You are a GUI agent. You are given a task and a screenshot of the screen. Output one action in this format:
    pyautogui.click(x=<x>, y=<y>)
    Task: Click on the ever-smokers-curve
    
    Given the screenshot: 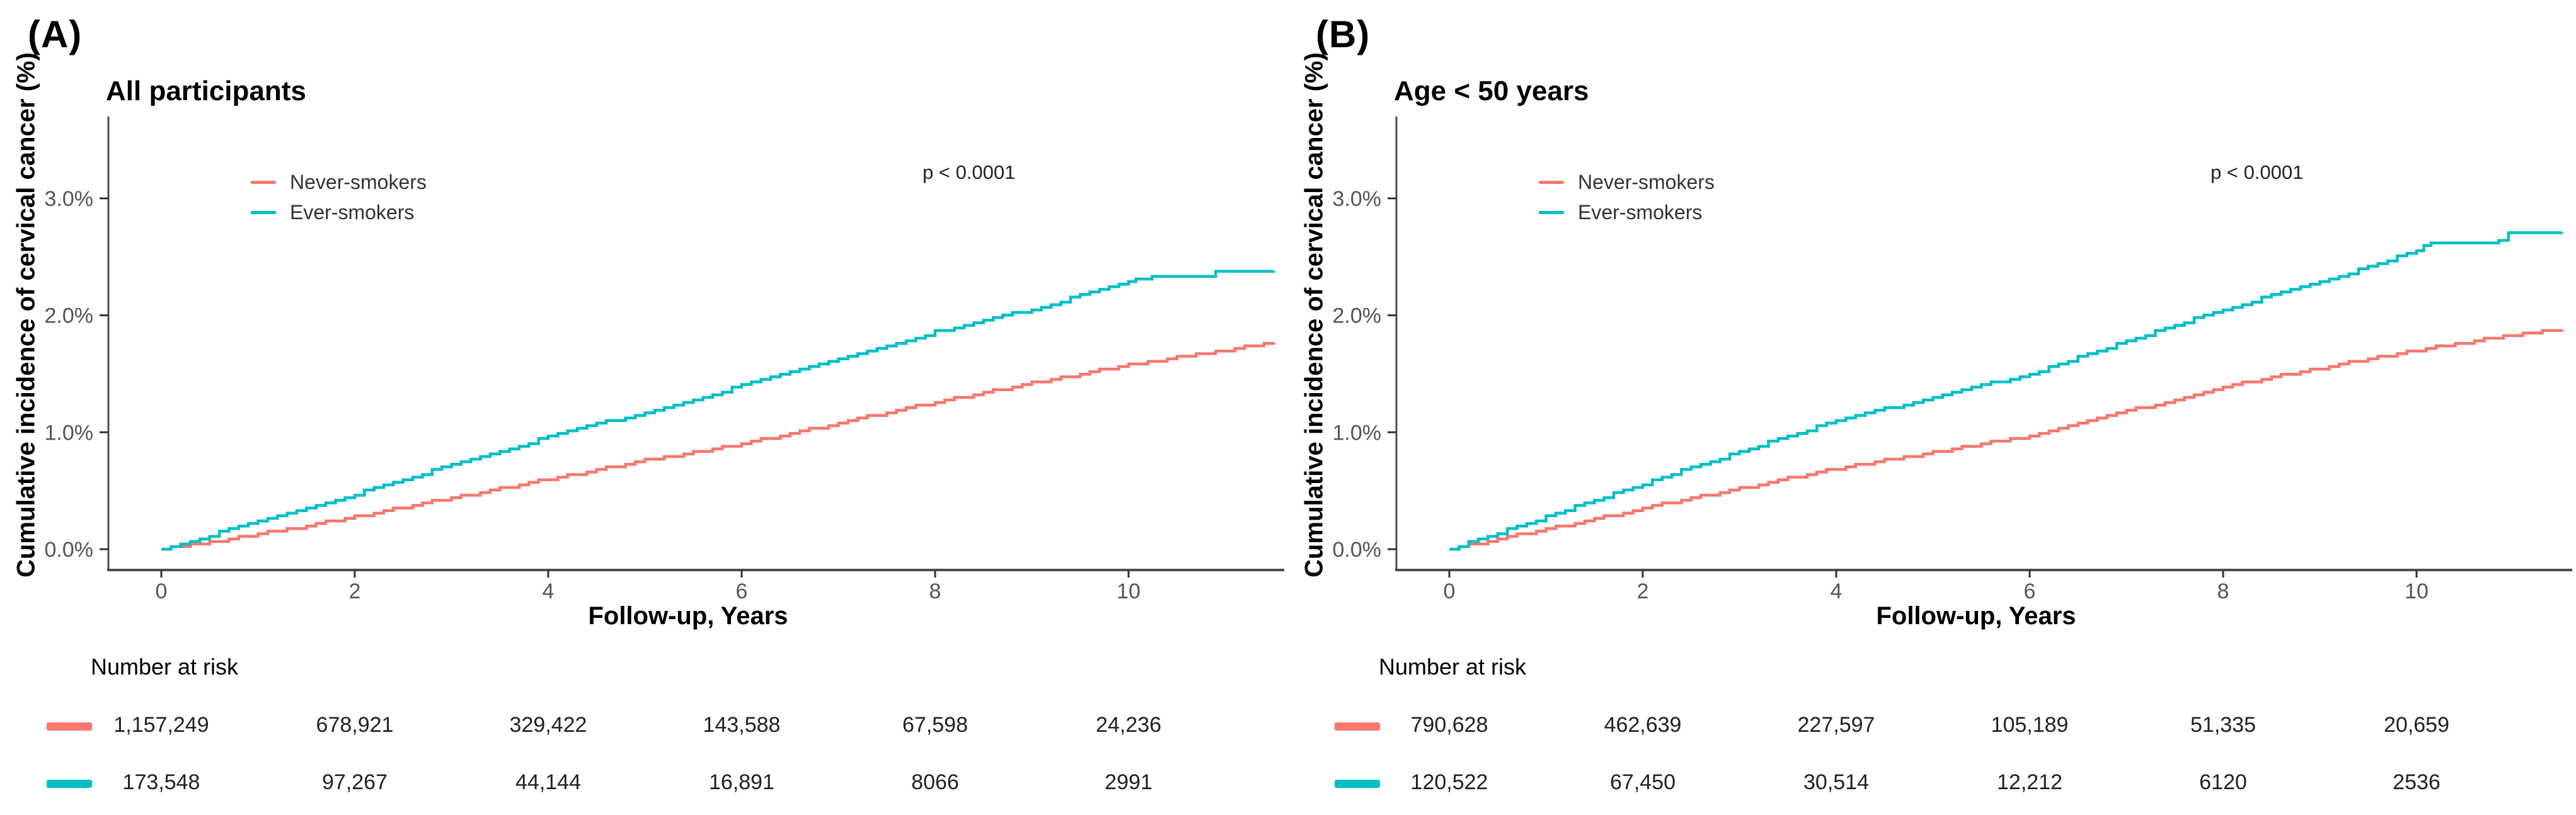 What is the action you would take?
    pyautogui.click(x=718, y=411)
    